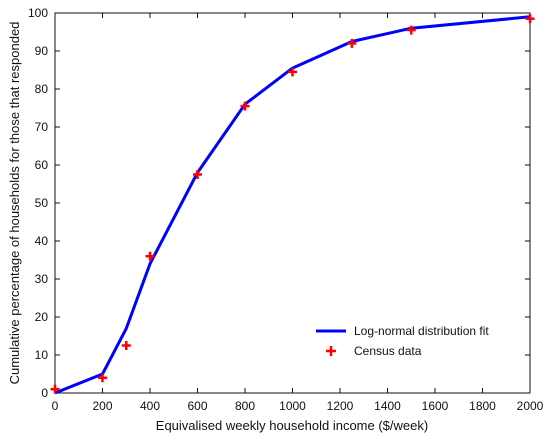 This screenshot has height=445, width=550. What do you see at coordinates (44, 393) in the screenshot?
I see `y-tick-label: 0` at bounding box center [44, 393].